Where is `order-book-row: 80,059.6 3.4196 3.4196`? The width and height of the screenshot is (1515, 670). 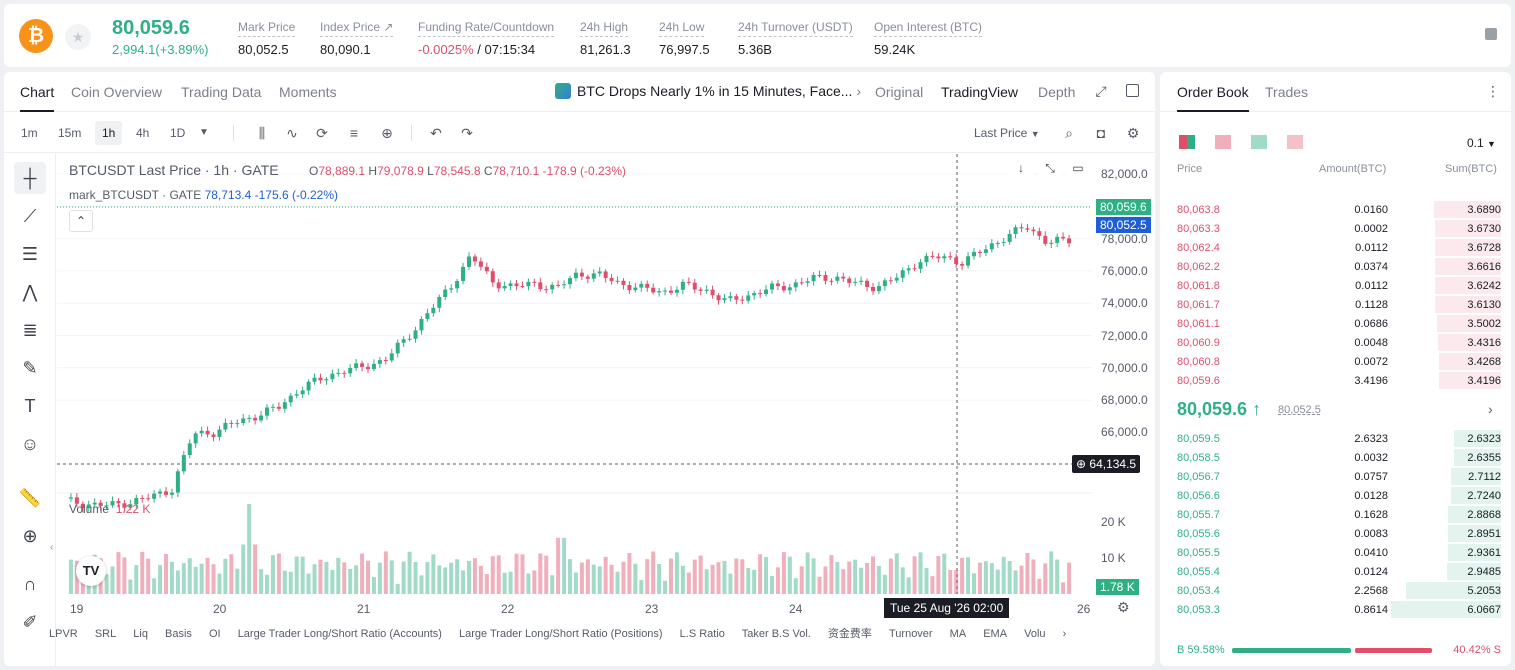 order-book-row: 80,059.6 3.4196 3.4196 is located at coordinates (1335, 380).